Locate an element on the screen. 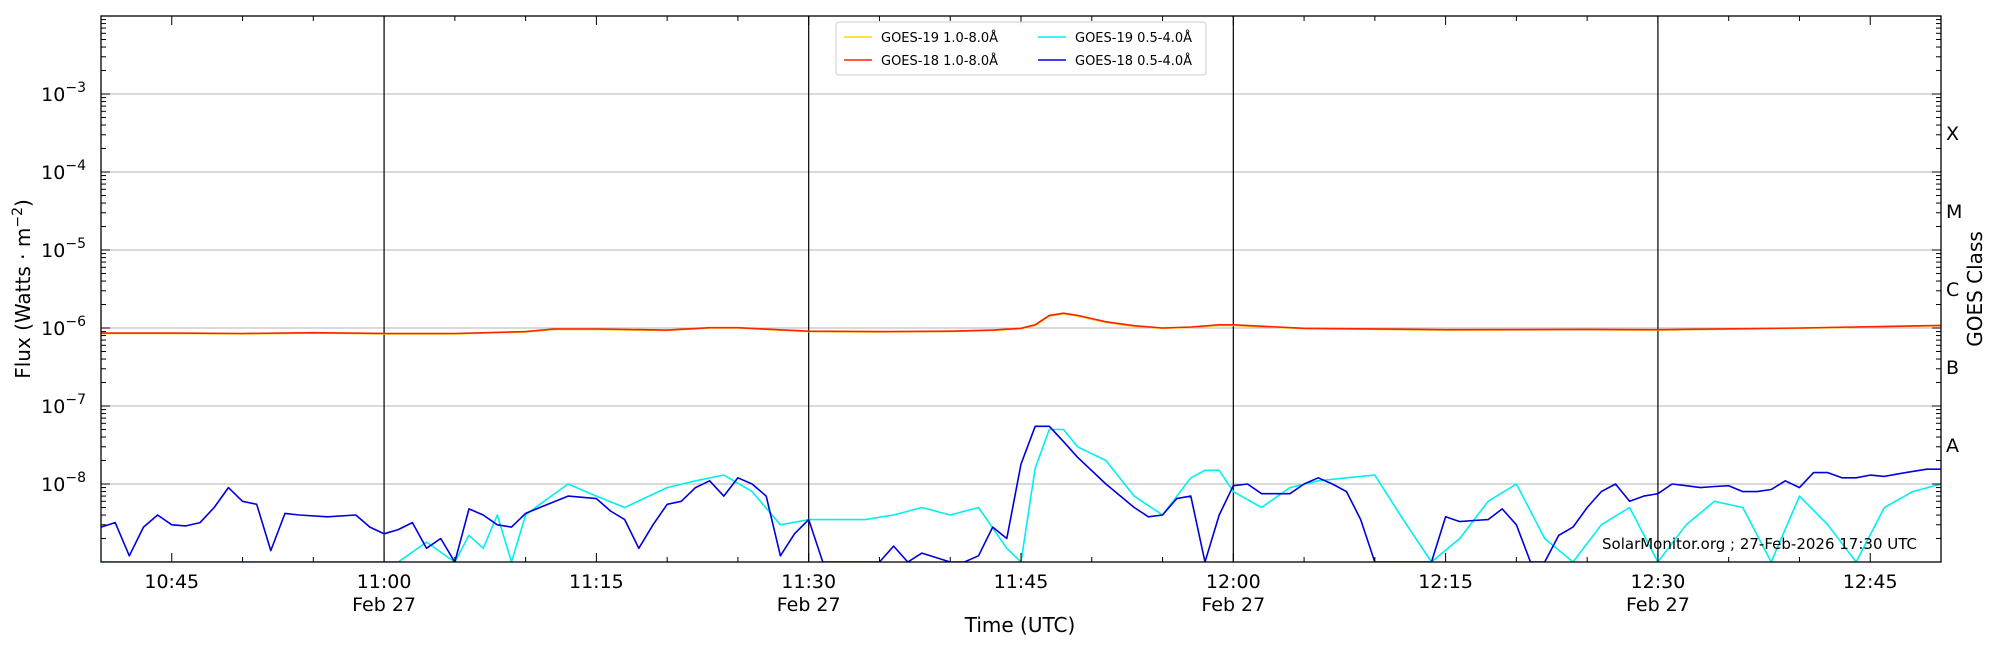 This screenshot has width=2000, height=650. right-axis-title: GOES Class is located at coordinates (1975, 289).